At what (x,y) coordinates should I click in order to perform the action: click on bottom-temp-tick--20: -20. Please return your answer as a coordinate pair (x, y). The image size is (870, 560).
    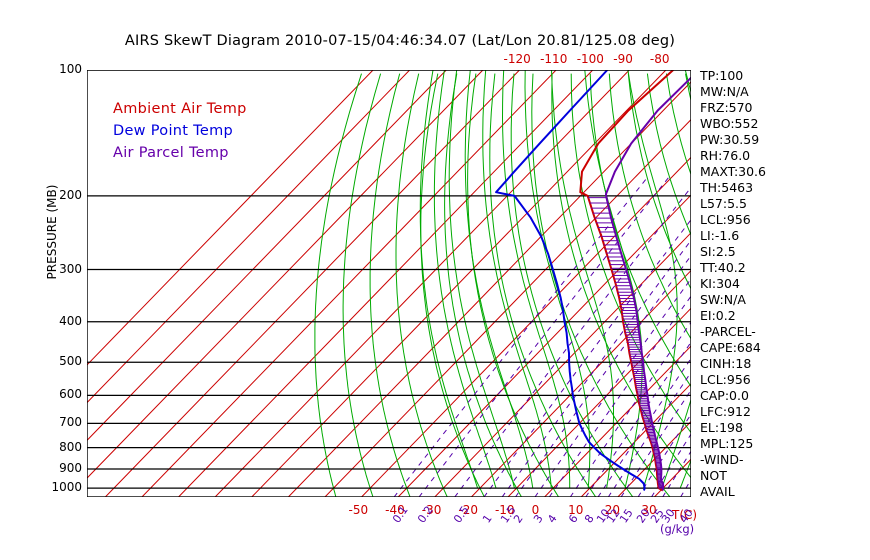
    Looking at the image, I should click on (468, 510).